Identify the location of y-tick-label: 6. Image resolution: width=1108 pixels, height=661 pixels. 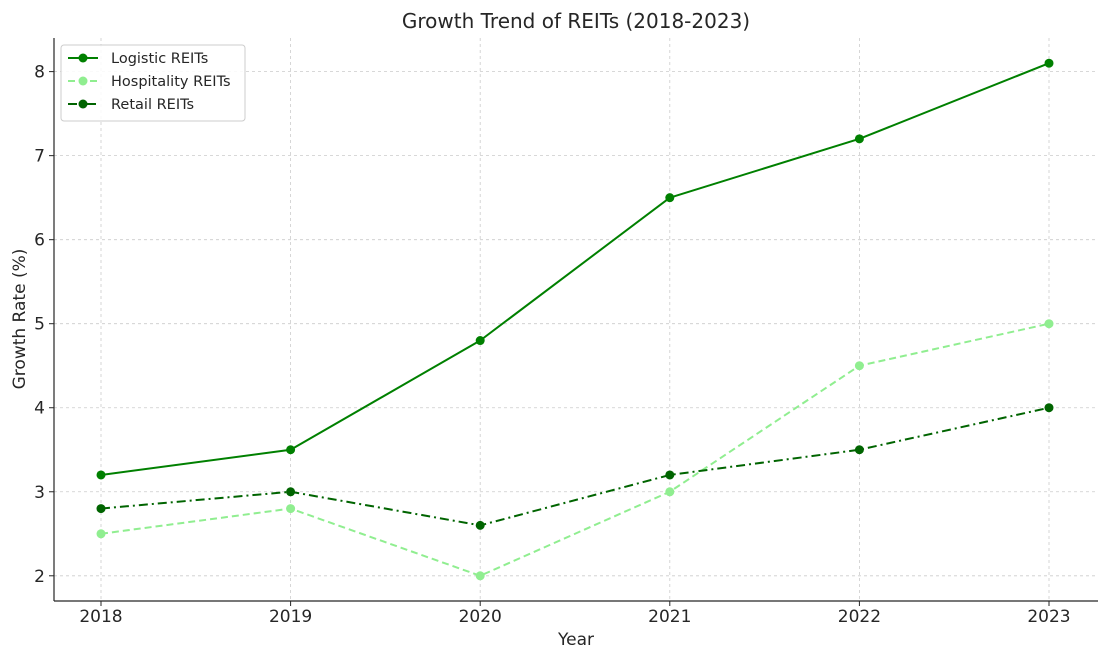
(39, 241).